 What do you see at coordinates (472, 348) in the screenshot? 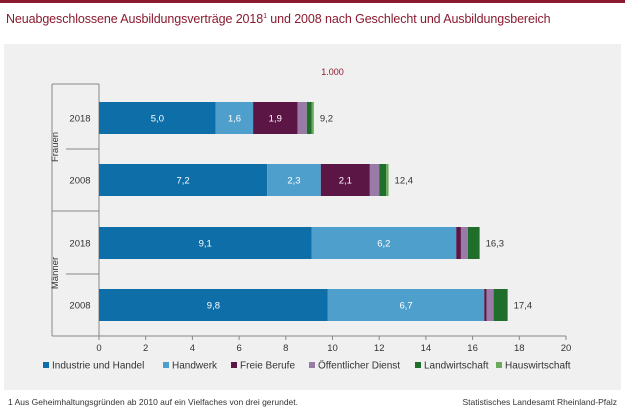
I see `x-tick-label: 16` at bounding box center [472, 348].